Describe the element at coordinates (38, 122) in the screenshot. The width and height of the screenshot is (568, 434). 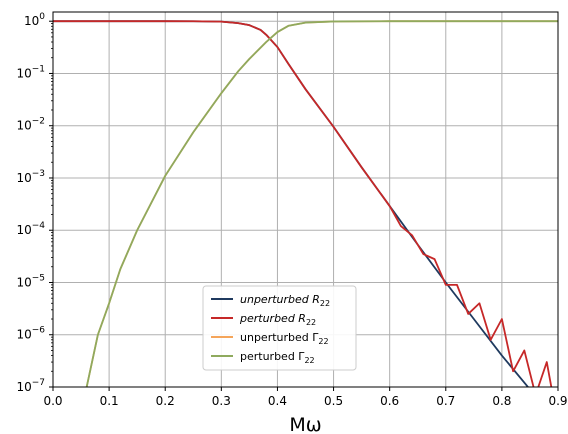
I see `y-tick-exponent: −2` at that location.